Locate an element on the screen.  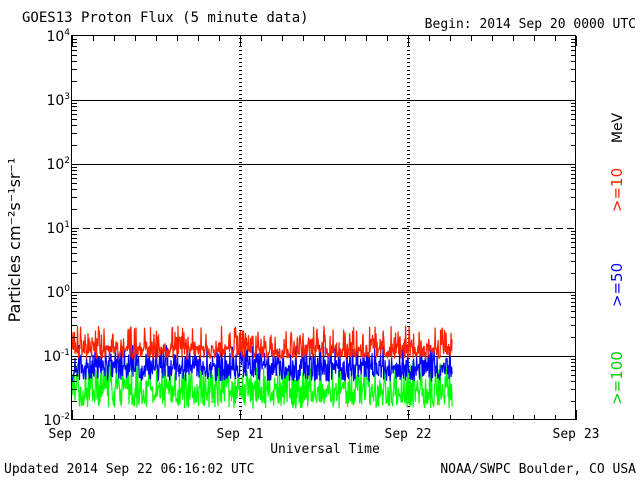
x-tick-label: Sep 21 is located at coordinates (240, 434).